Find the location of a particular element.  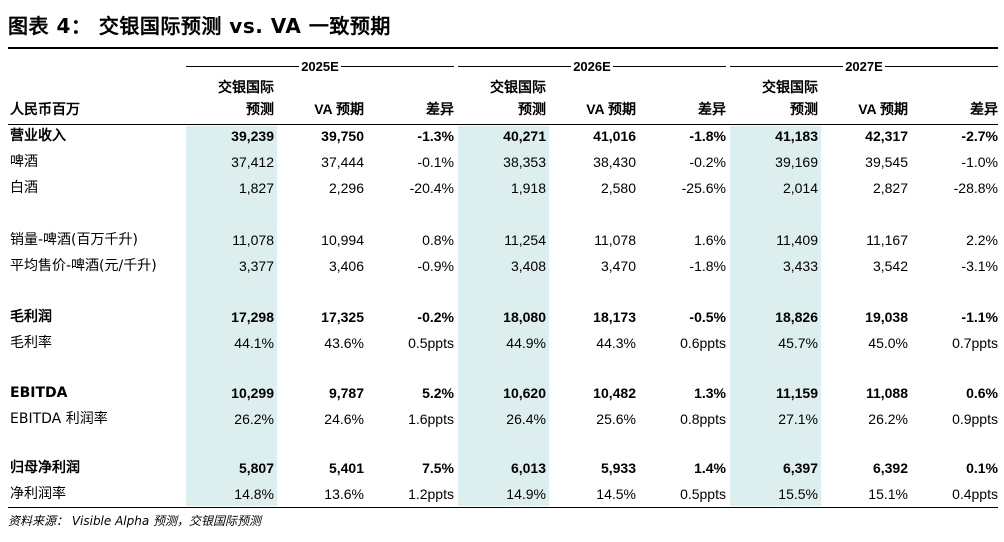

diff-value: 1.3% is located at coordinates (710, 393).